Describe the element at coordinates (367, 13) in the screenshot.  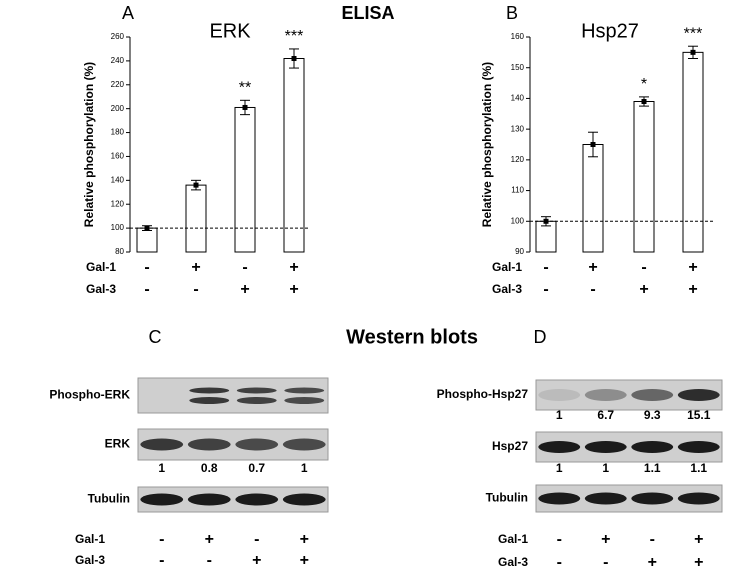
I see `figure-title: ELISA` at that location.